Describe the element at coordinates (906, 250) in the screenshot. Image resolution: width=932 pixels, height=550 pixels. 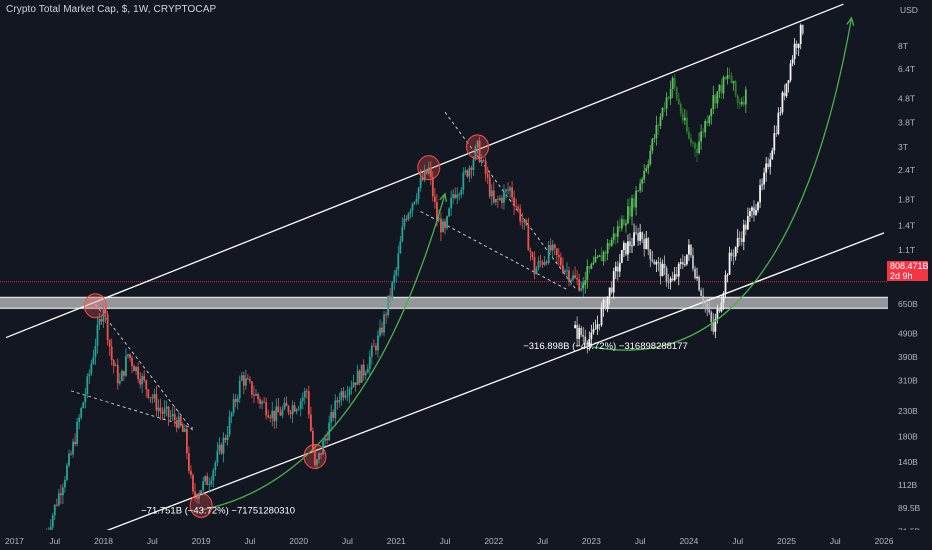
I see `y-tick-label: 1.1T` at that location.